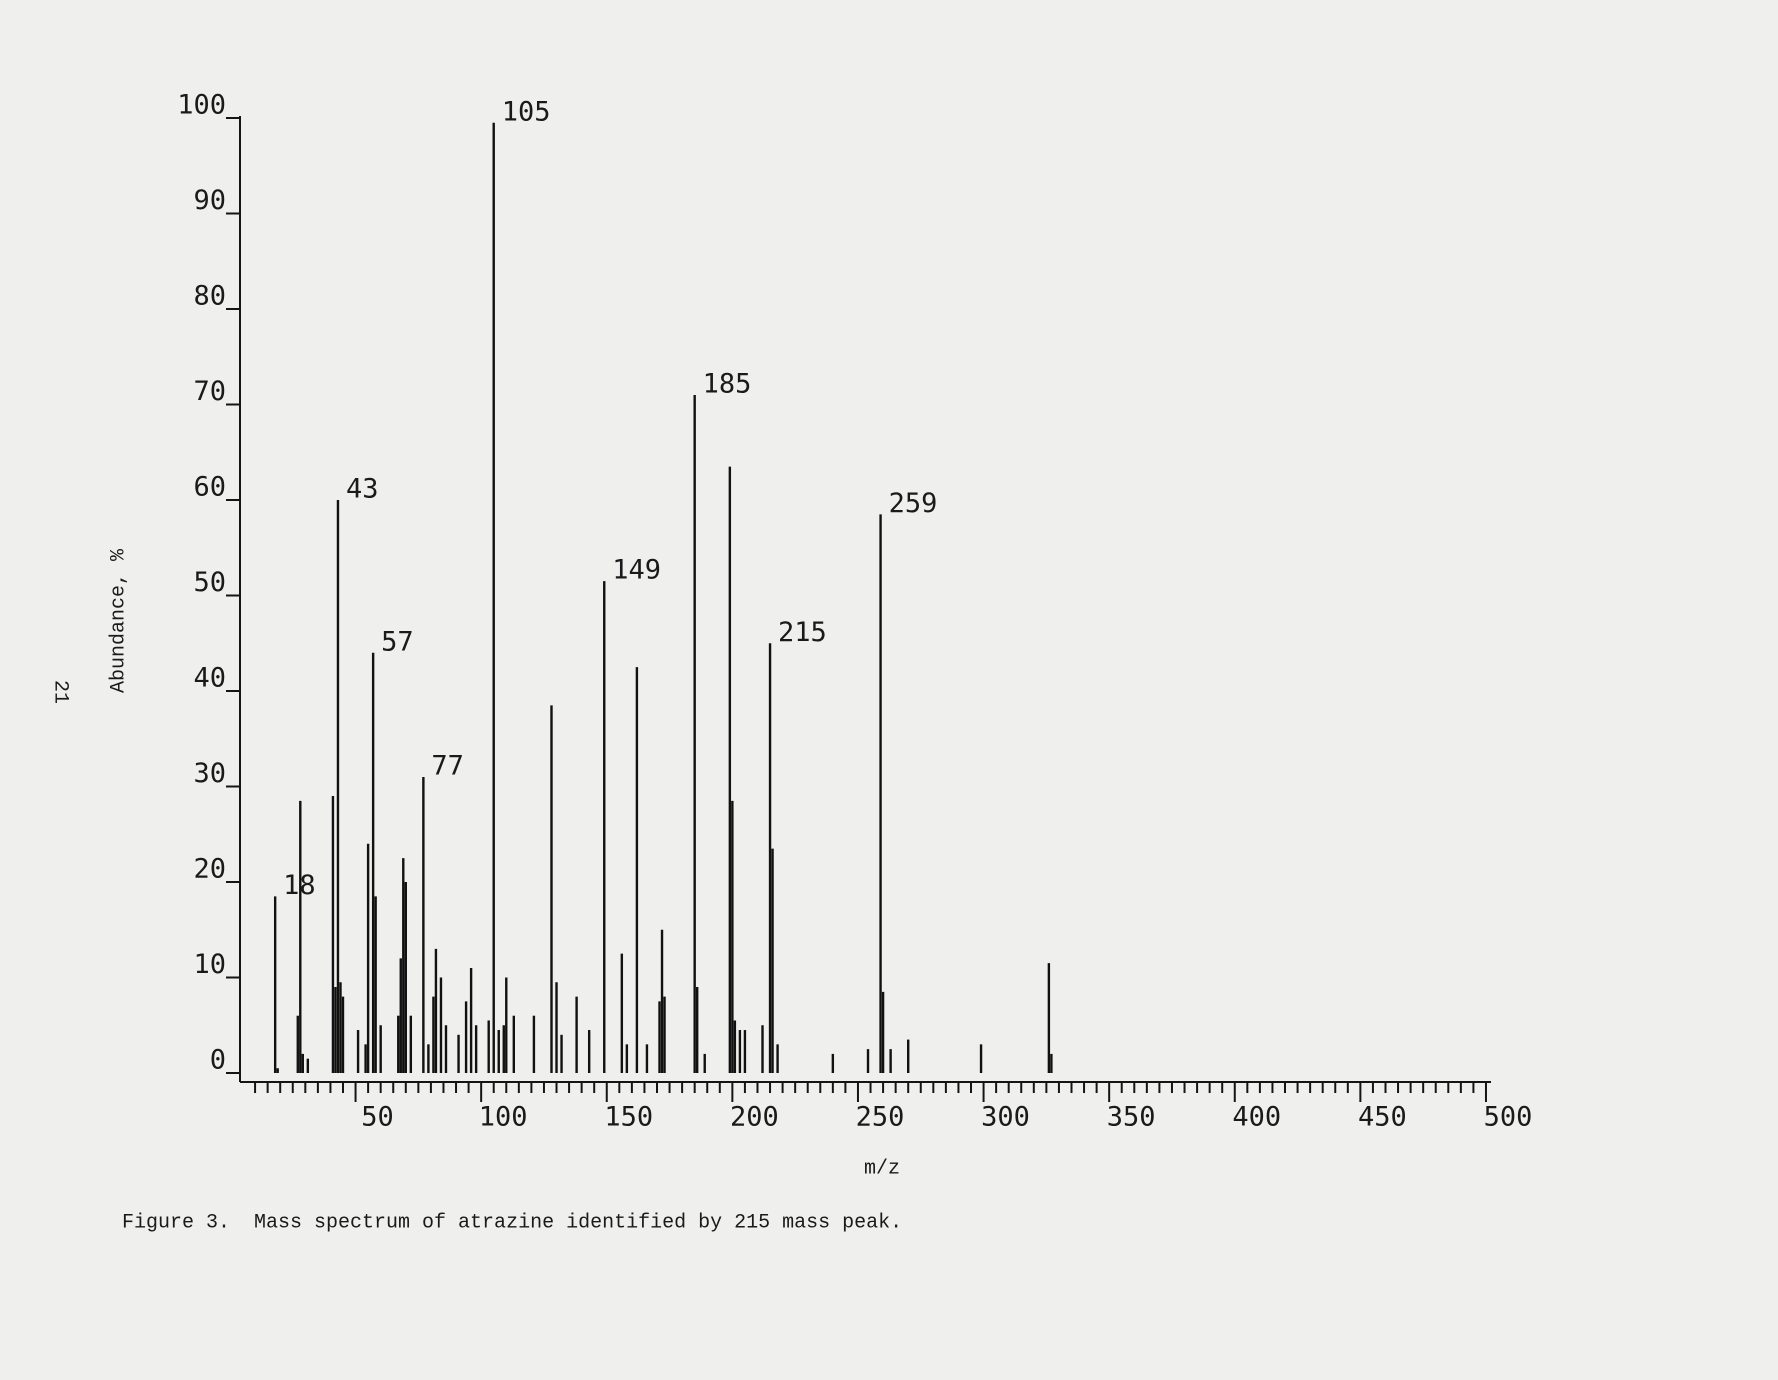 The image size is (1778, 1380). I want to click on x-axis-label: m/z, so click(882, 1168).